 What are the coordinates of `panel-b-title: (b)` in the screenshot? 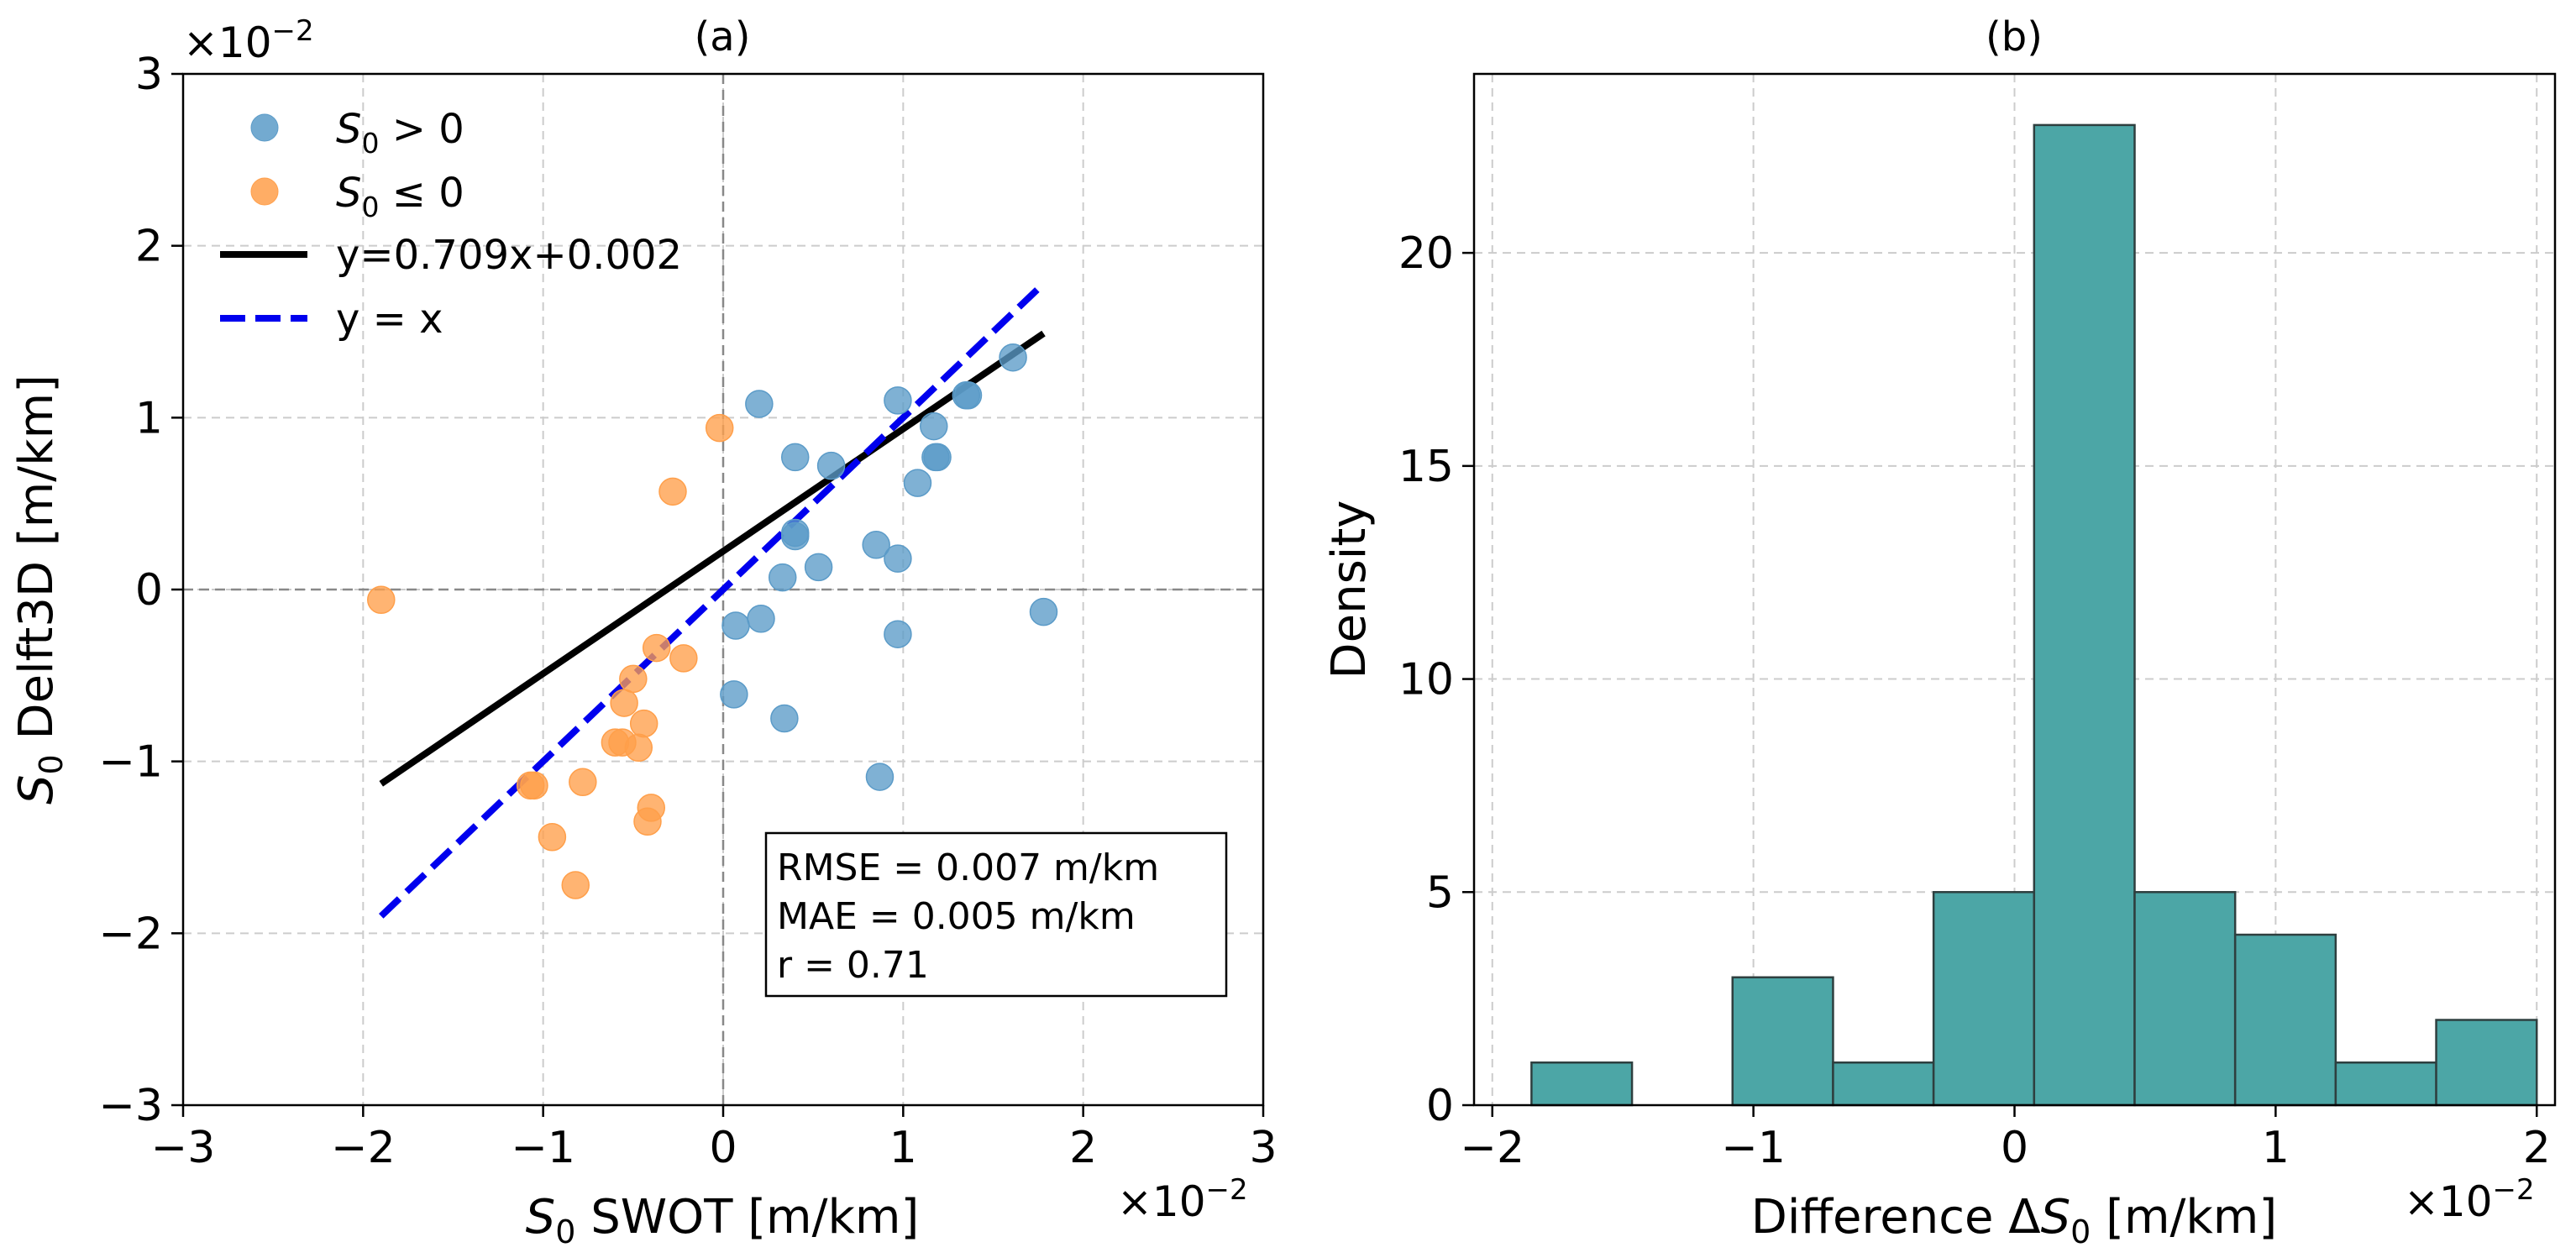 It's located at (2014, 36).